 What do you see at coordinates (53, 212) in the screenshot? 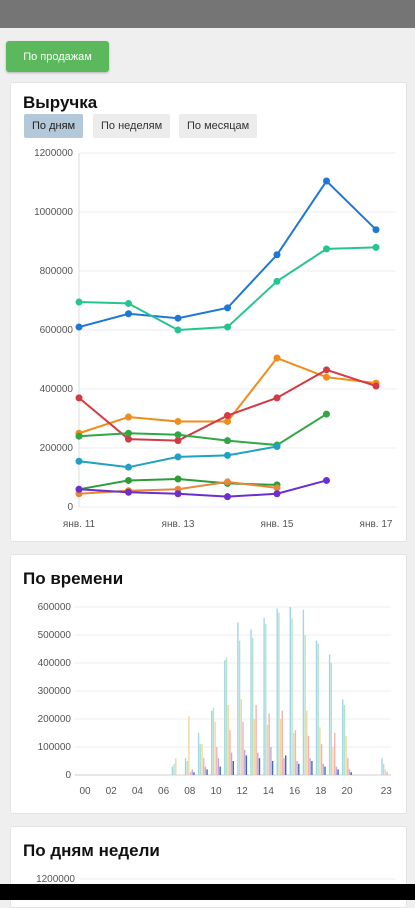
I see `y-tick-label: 1000000` at bounding box center [53, 212].